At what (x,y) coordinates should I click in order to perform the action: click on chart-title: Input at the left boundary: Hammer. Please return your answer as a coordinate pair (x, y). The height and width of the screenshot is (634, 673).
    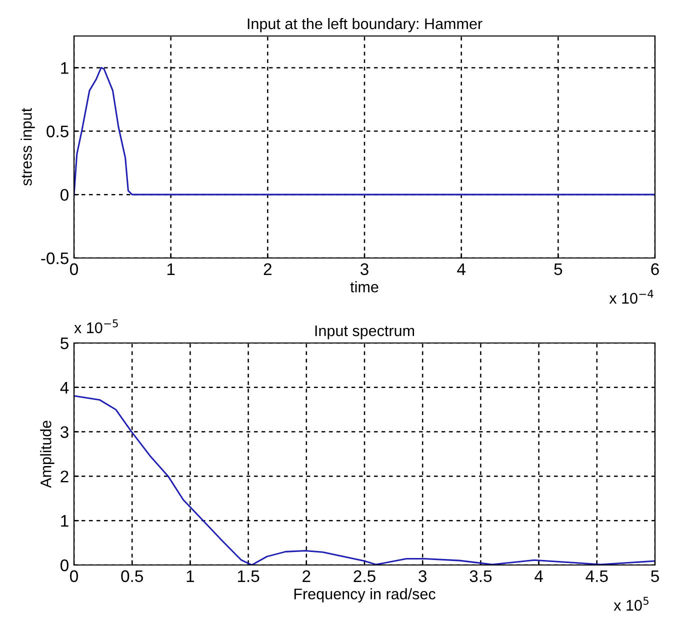
    Looking at the image, I should click on (365, 25).